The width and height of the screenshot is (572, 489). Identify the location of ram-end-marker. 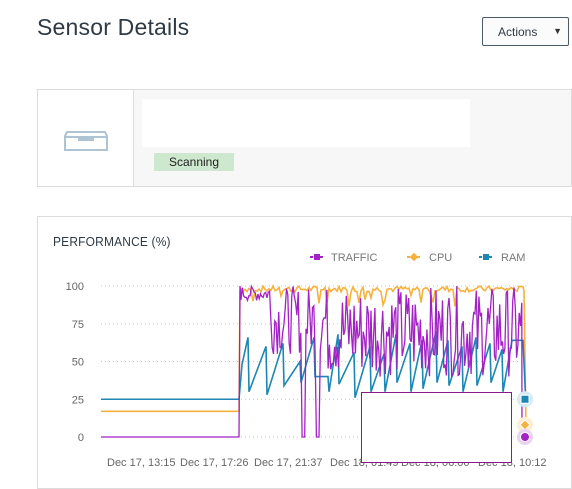
(525, 399).